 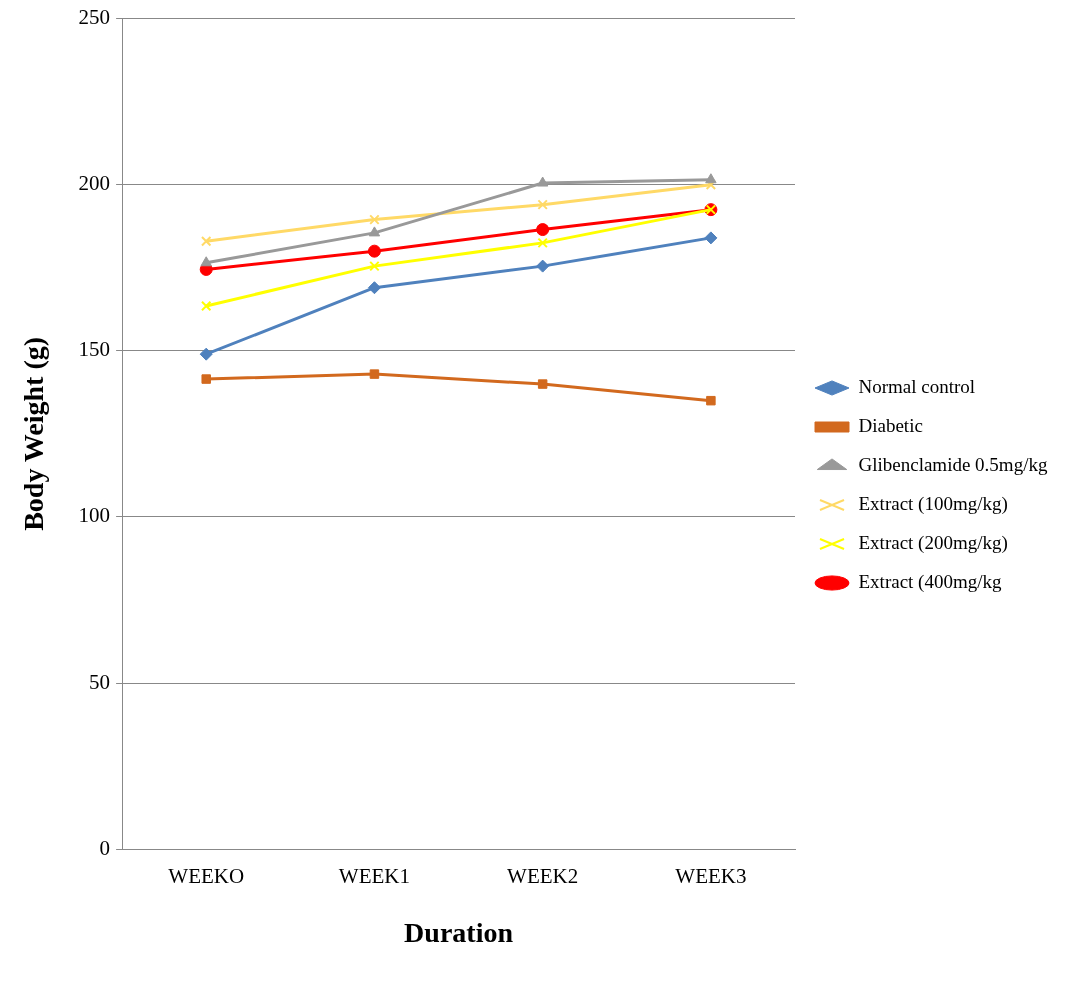 I want to click on y-tick-label: 200, so click(x=94, y=183).